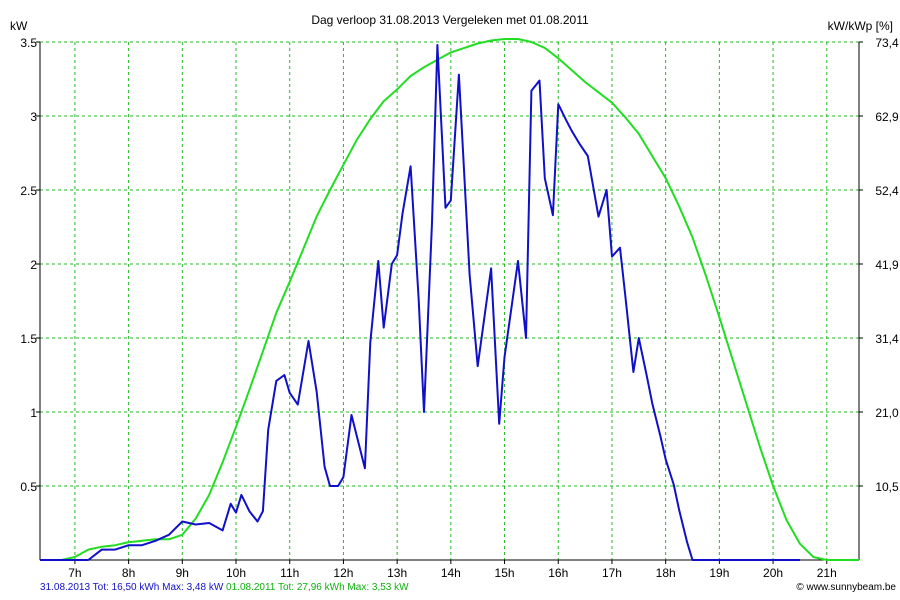 The width and height of the screenshot is (900, 600). Describe the element at coordinates (132, 587) in the screenshot. I see `footer-summary-2013: 31.08.2013 Tot: 16,50 kWh Max: 3,48 kW` at that location.